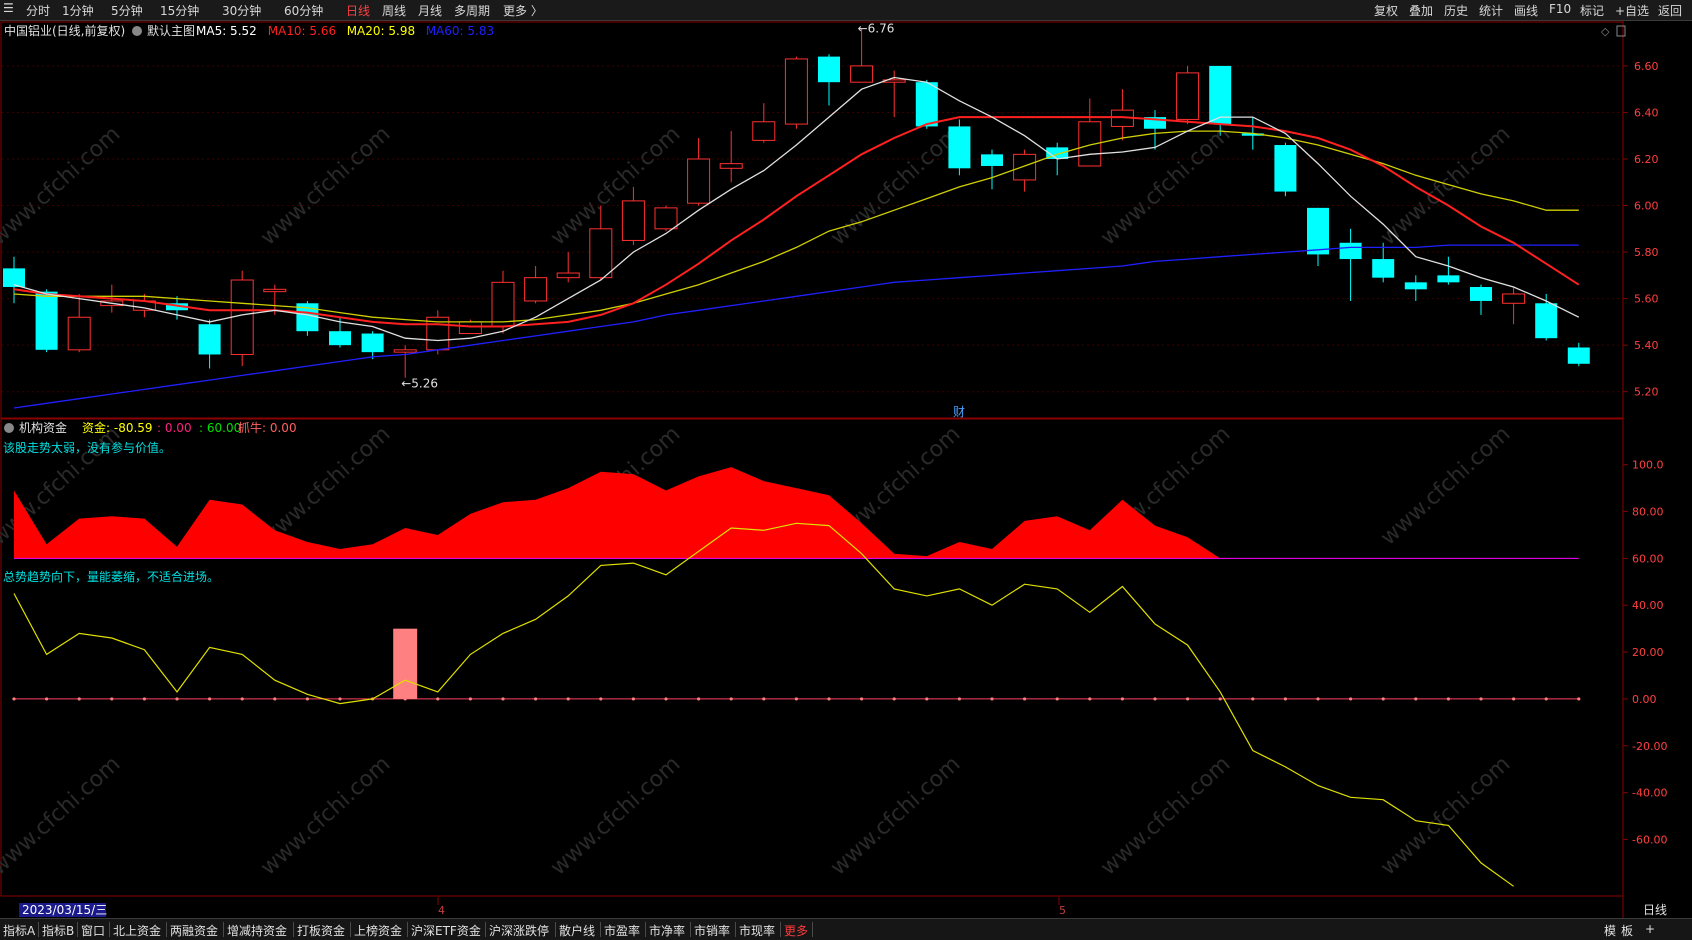 Image resolution: width=1692 pixels, height=940 pixels. I want to click on ma-legend-item-3: MA60: 5.83, so click(460, 31).